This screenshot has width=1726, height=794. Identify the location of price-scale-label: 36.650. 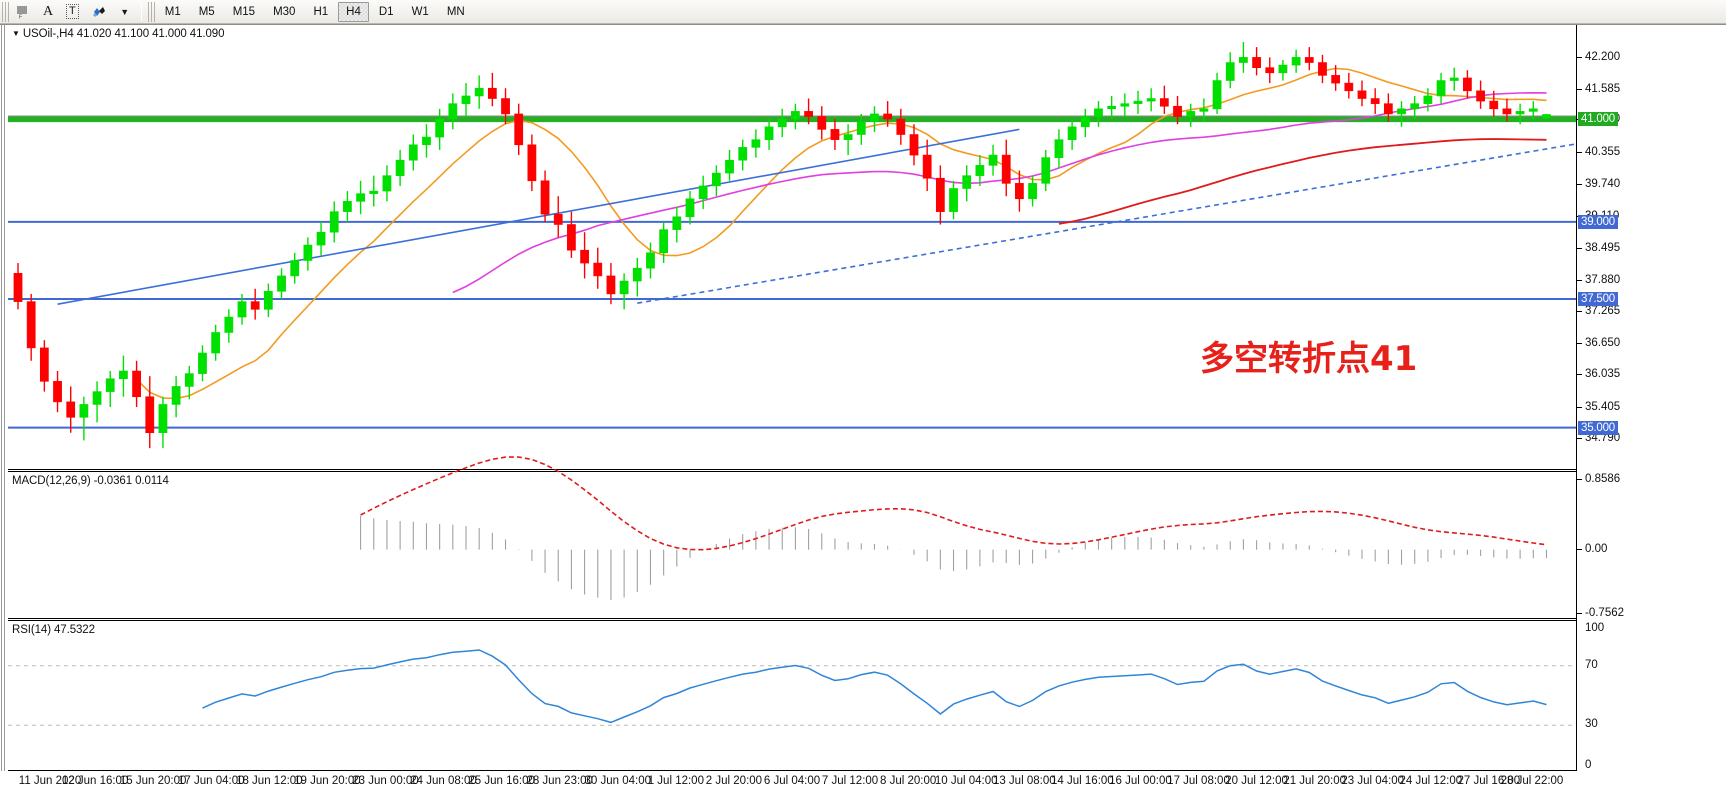
(1603, 342).